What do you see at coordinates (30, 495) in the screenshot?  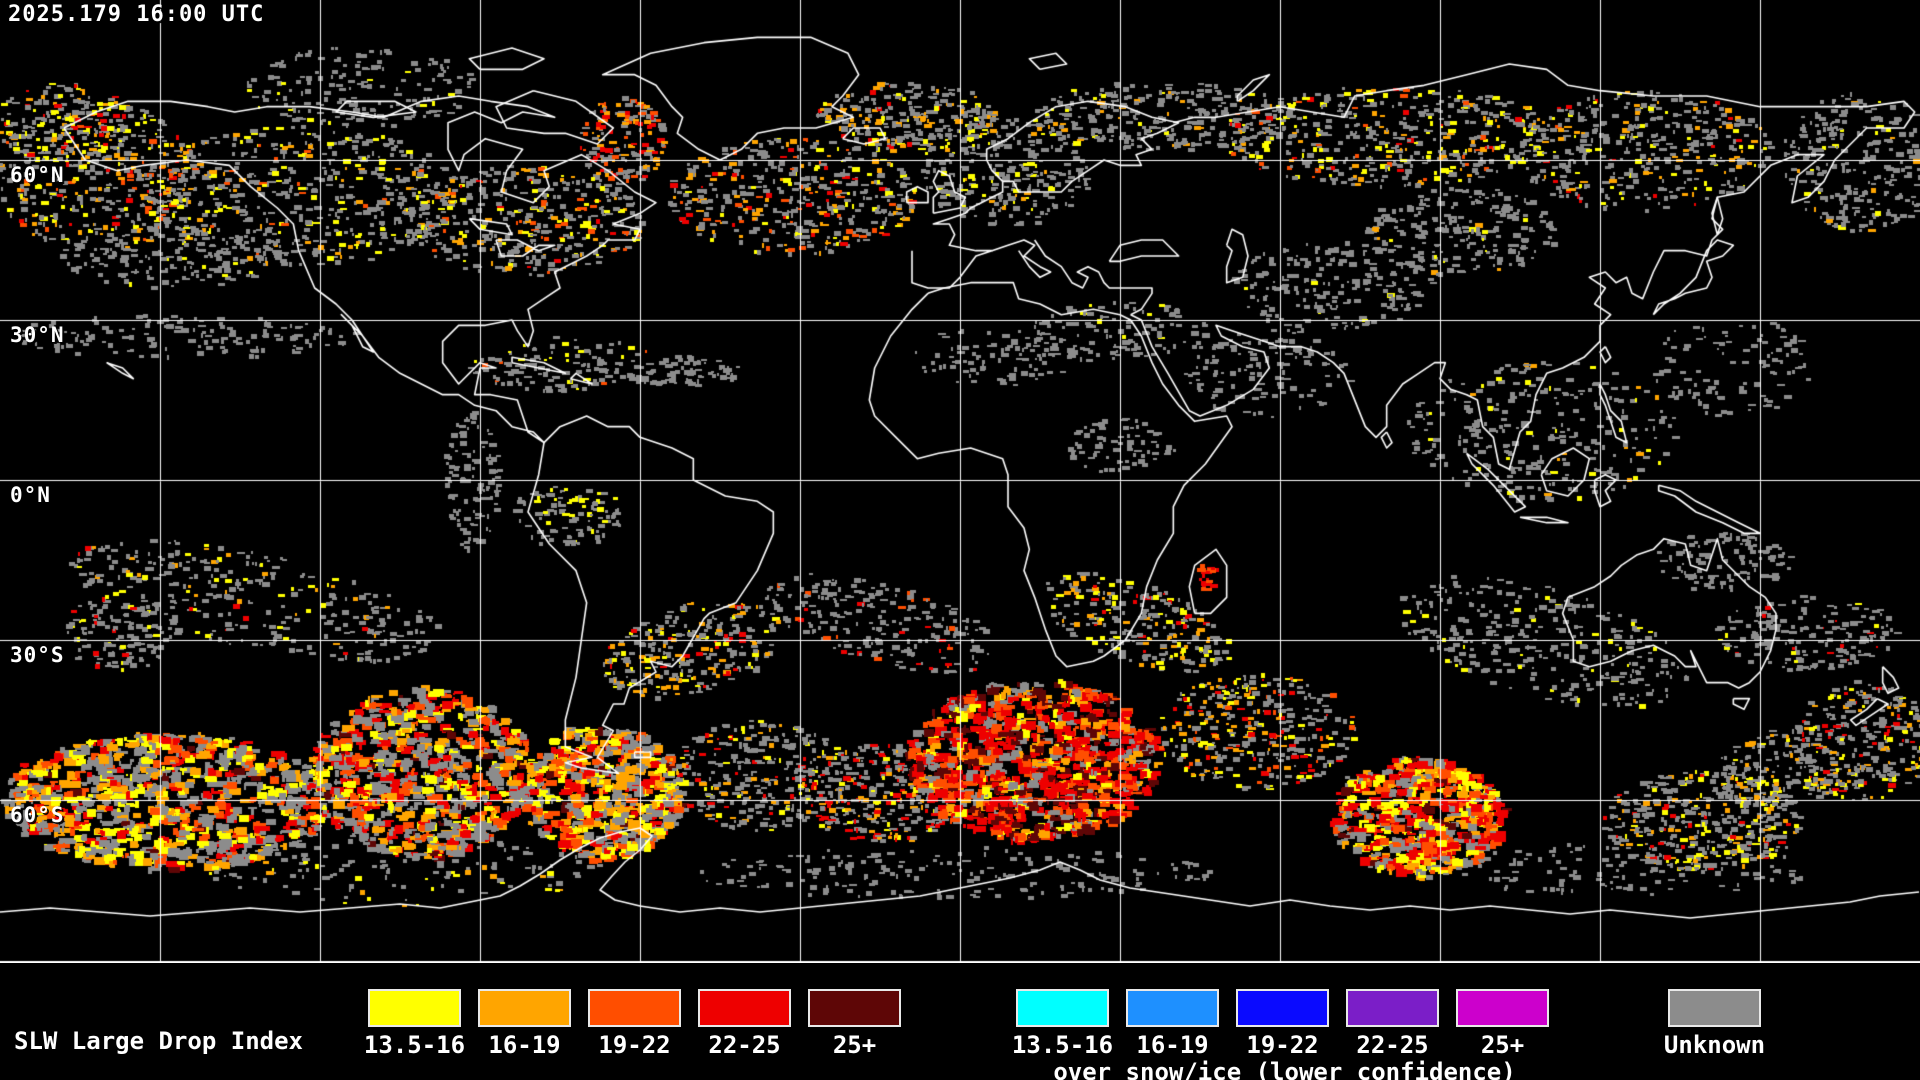 I see `lat-label: 0°N` at bounding box center [30, 495].